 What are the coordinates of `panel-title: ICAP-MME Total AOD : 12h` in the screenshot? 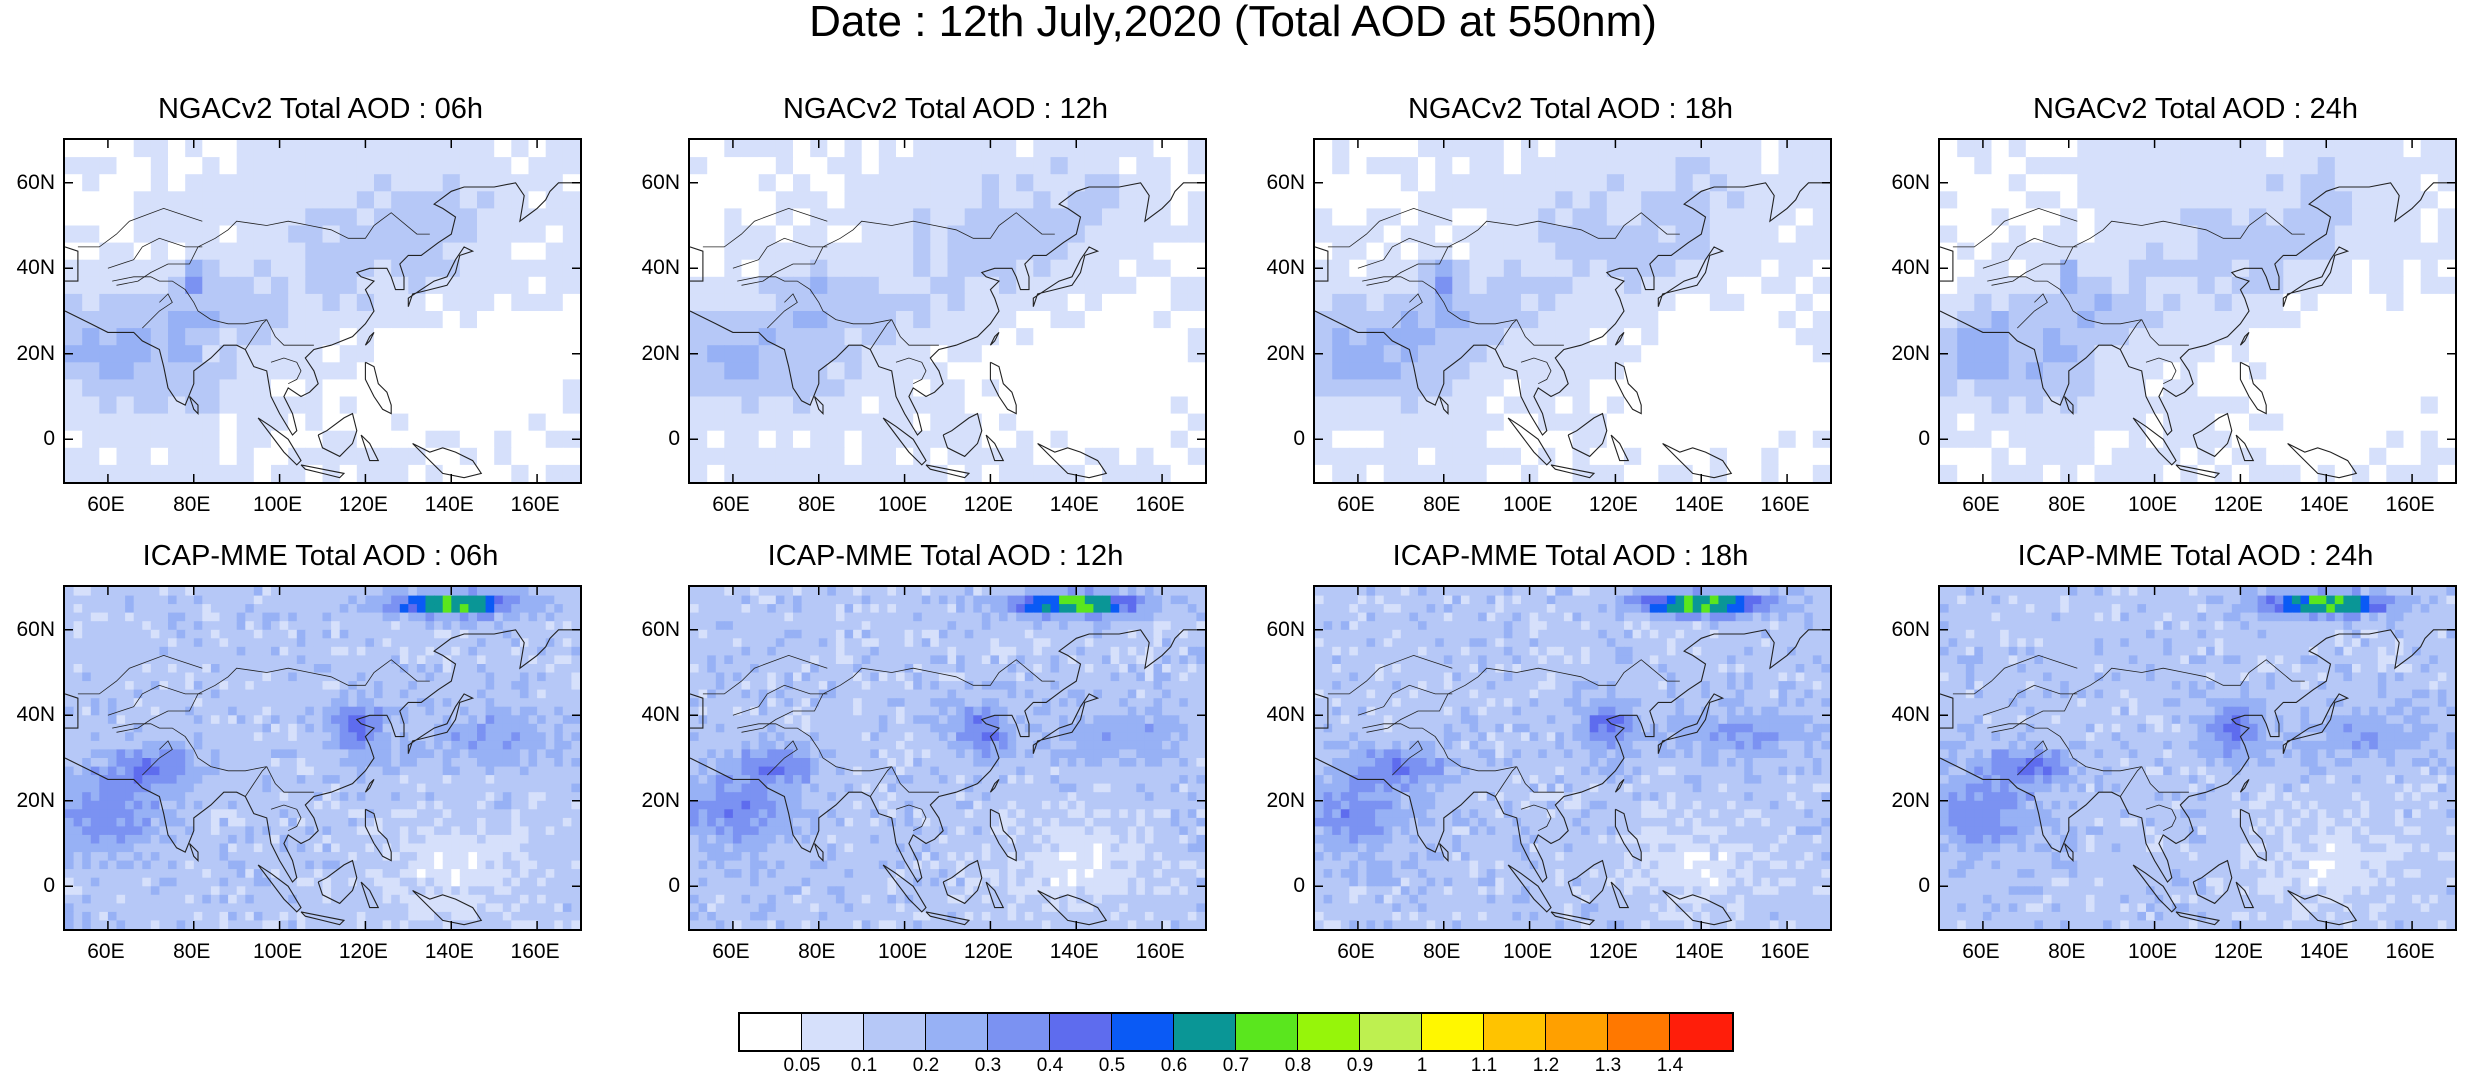 It's located at (945, 556).